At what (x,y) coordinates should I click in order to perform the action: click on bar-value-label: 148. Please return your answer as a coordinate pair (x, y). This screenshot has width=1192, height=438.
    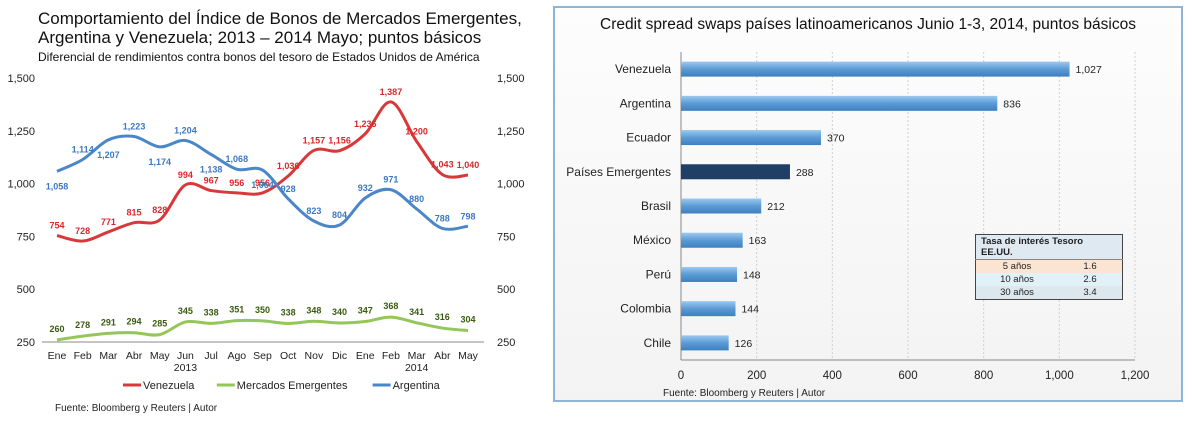
    Looking at the image, I should click on (752, 275).